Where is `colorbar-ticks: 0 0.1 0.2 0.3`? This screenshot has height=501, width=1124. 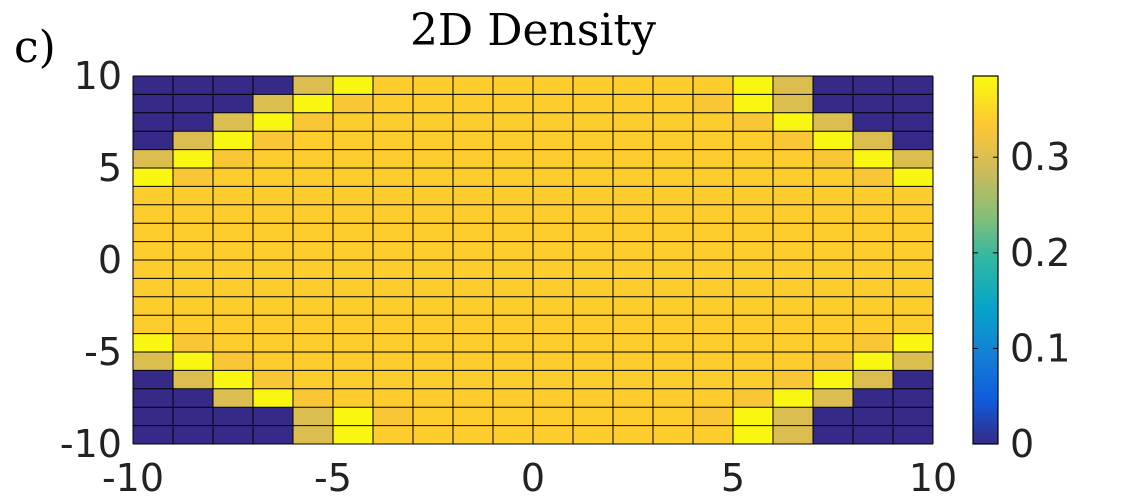
colorbar-ticks: 0 0.1 0.2 0.3 is located at coordinates (1021, 300).